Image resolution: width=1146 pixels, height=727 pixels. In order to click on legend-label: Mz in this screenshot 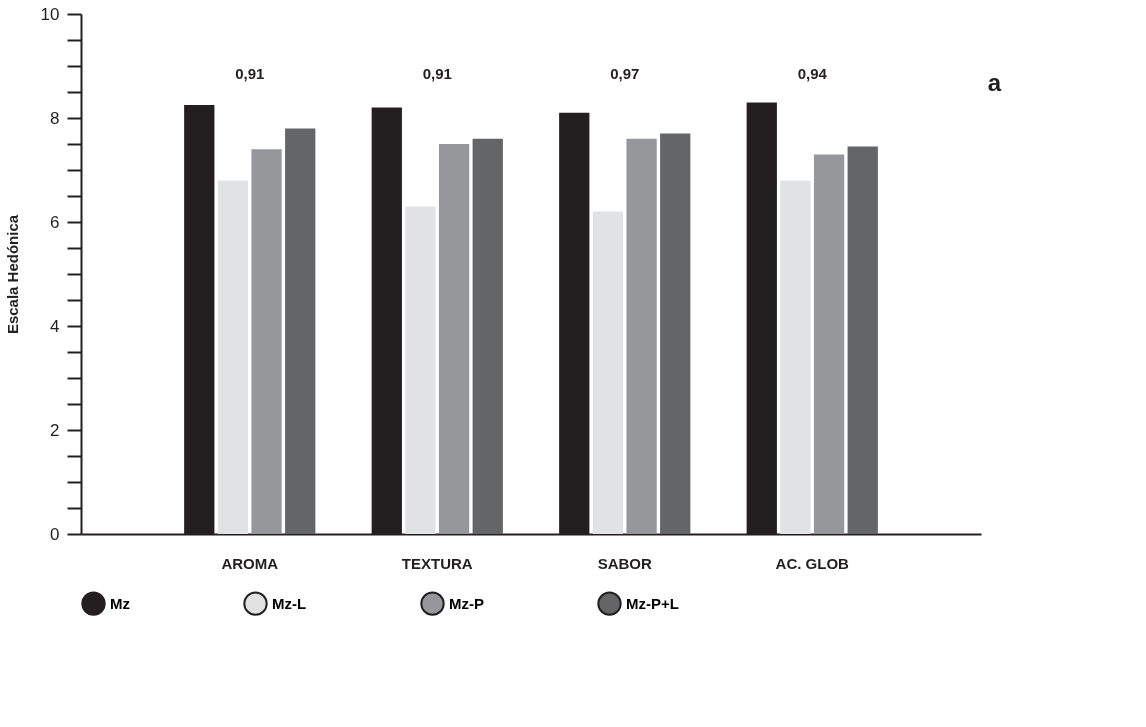, I will do `click(120, 603)`.